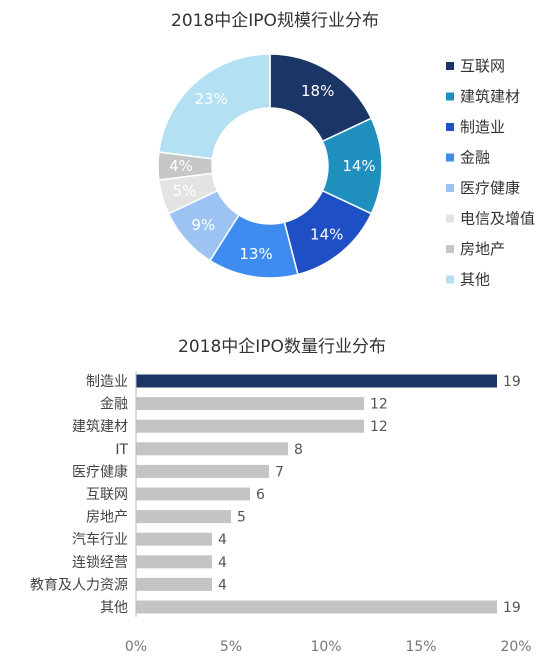 The image size is (550, 665). What do you see at coordinates (482, 249) in the screenshot?
I see `legend-label: 房地产` at bounding box center [482, 249].